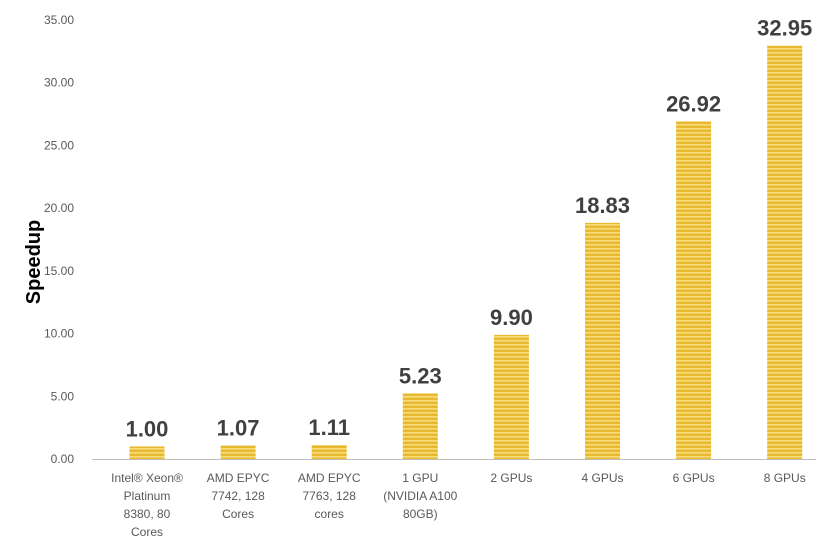  I want to click on y-axis-label: Speedup, so click(34, 262).